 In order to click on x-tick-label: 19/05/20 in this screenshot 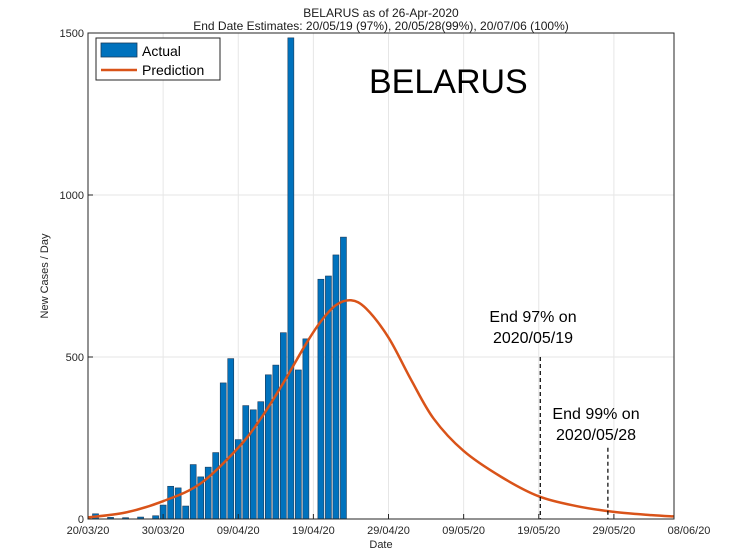, I will do `click(538, 531)`.